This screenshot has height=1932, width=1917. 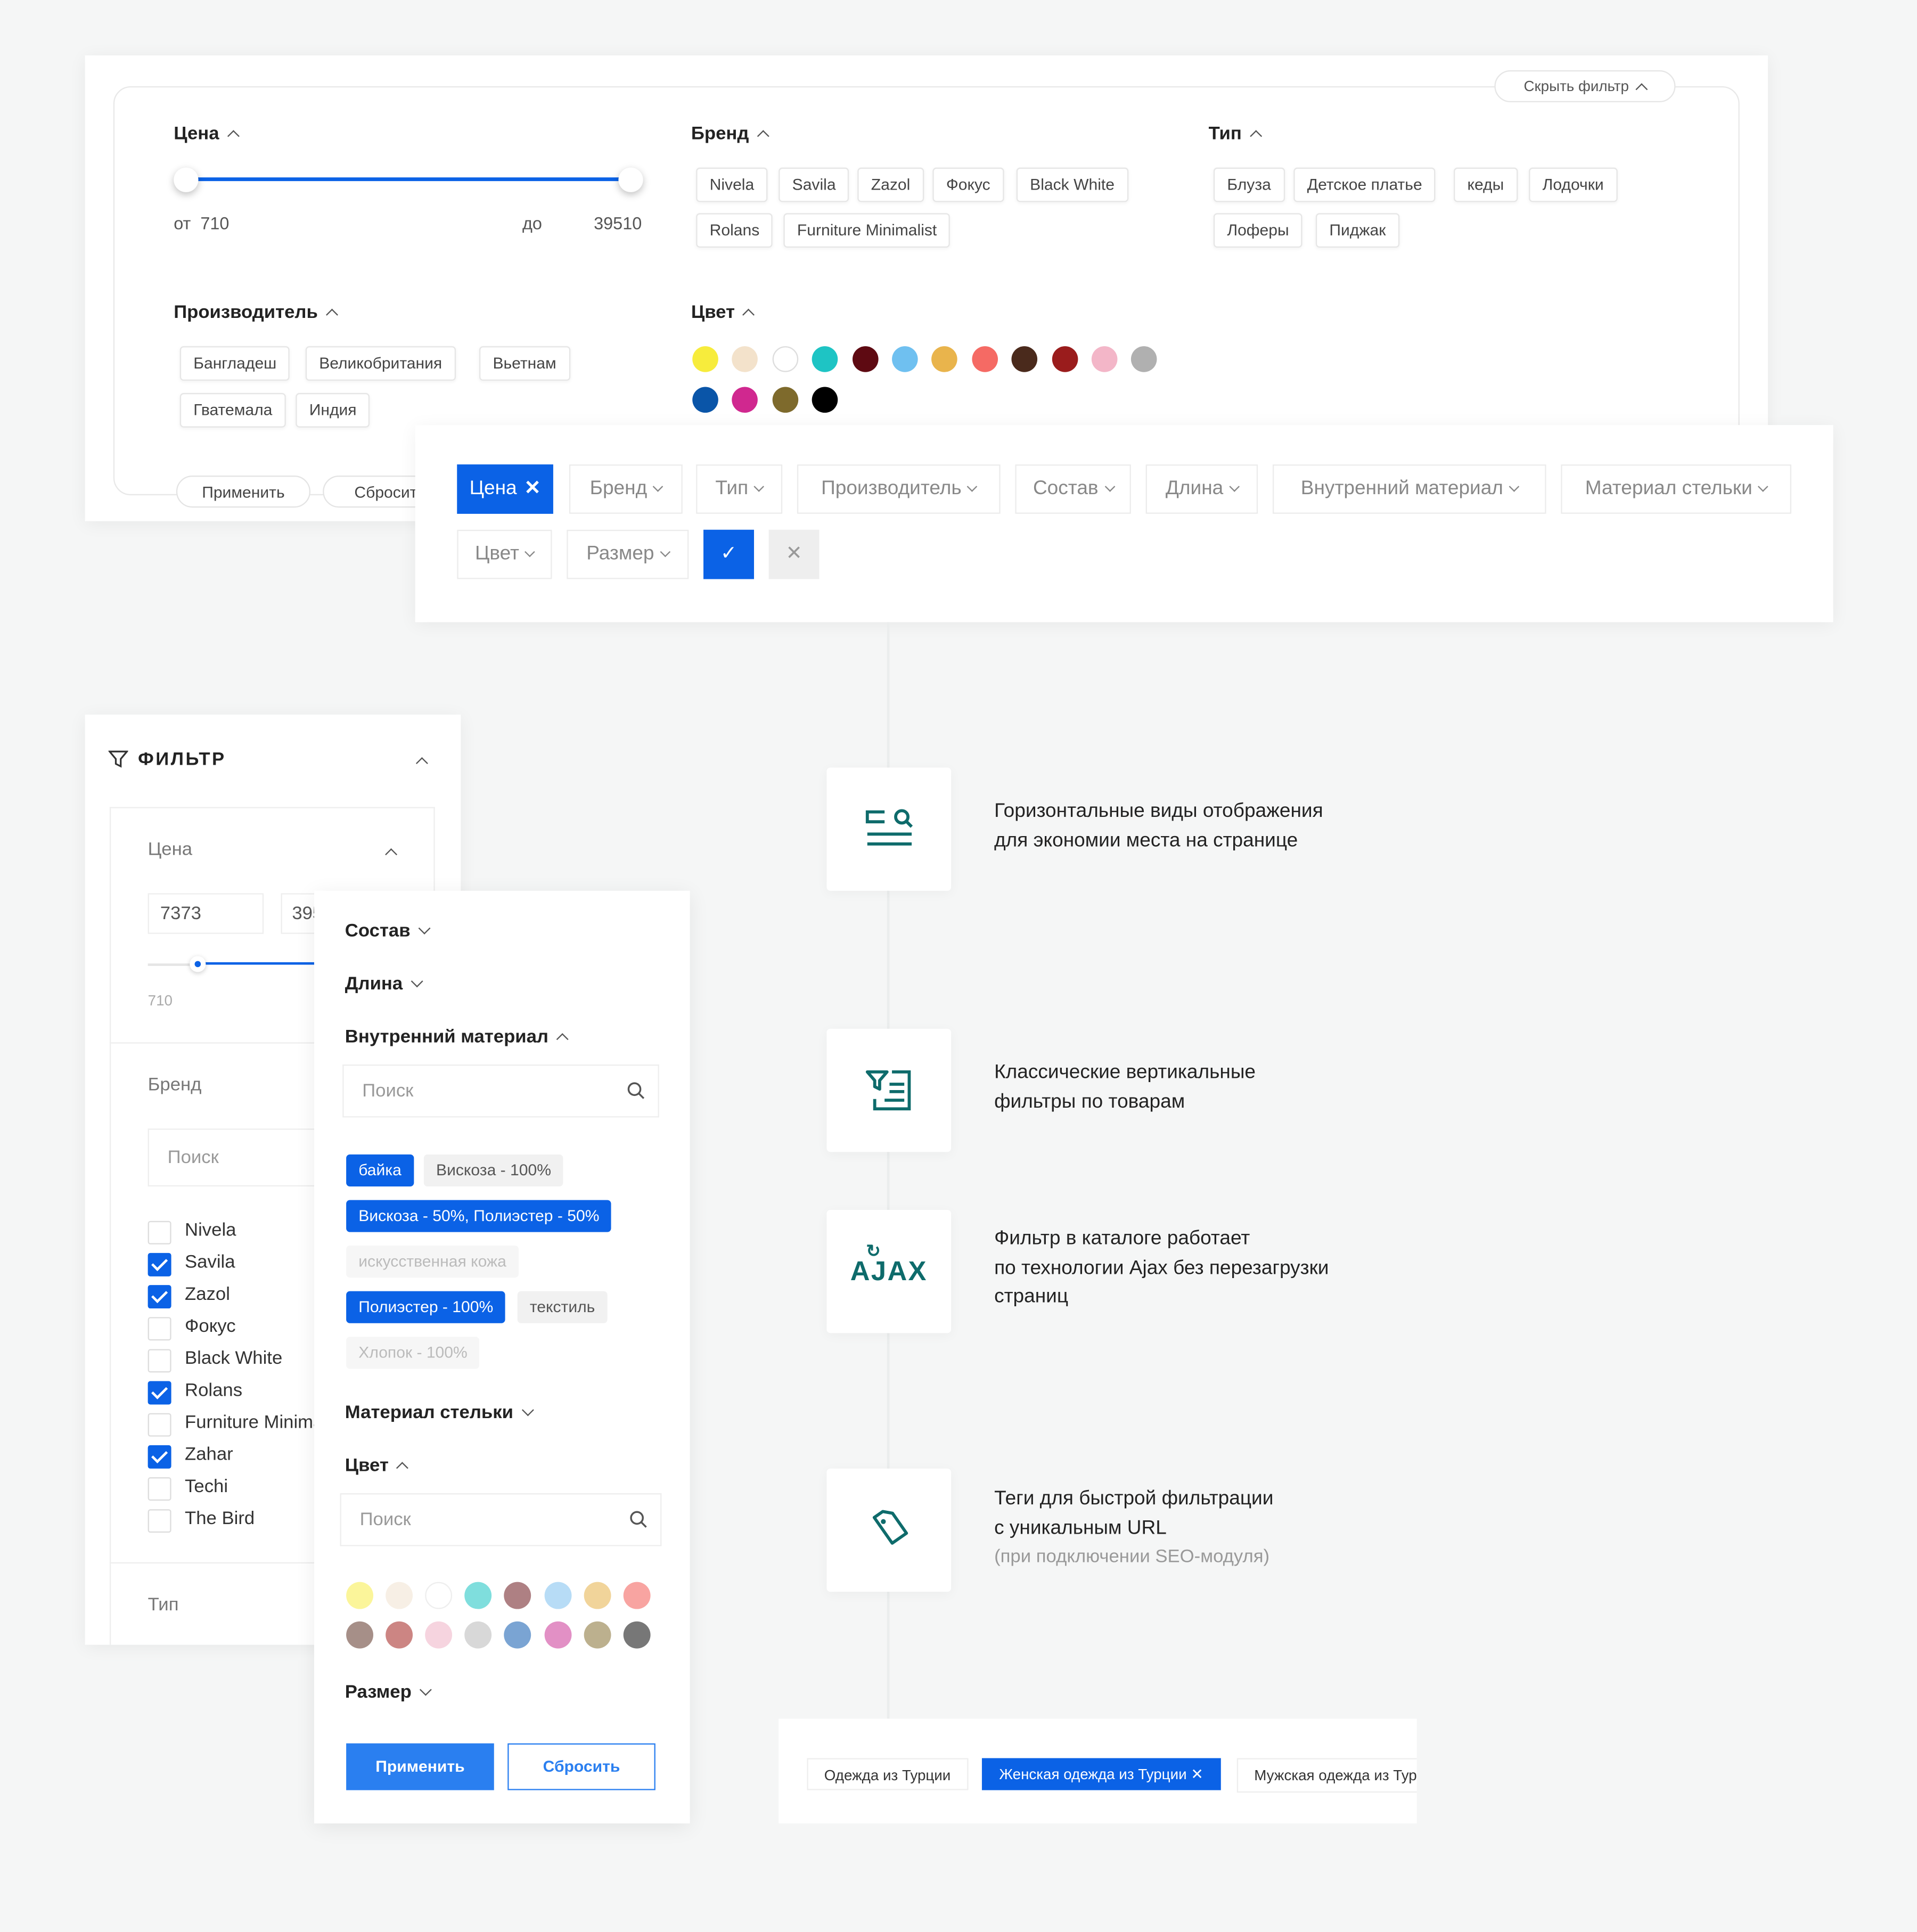 What do you see at coordinates (630, 179) in the screenshot?
I see `price-slider-max-handle` at bounding box center [630, 179].